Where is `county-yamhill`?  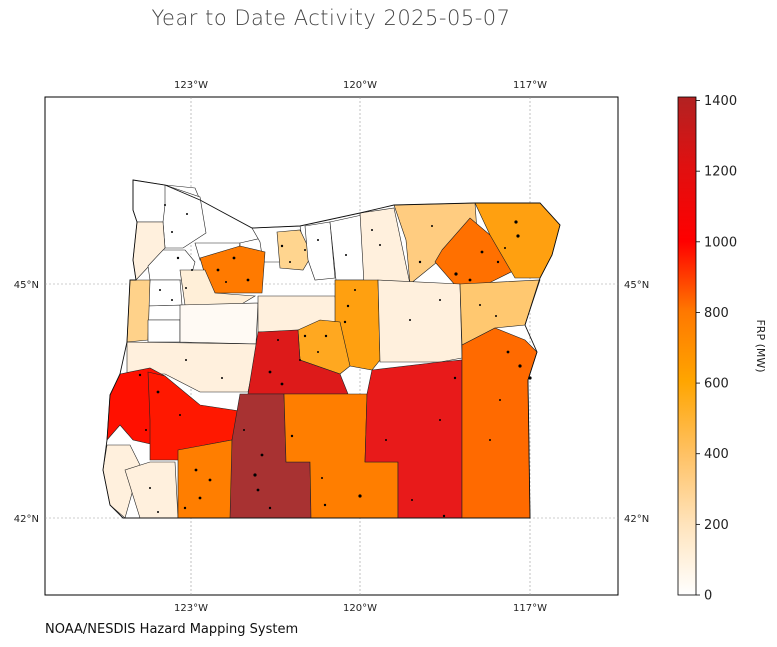
county-yamhill is located at coordinates (165, 293).